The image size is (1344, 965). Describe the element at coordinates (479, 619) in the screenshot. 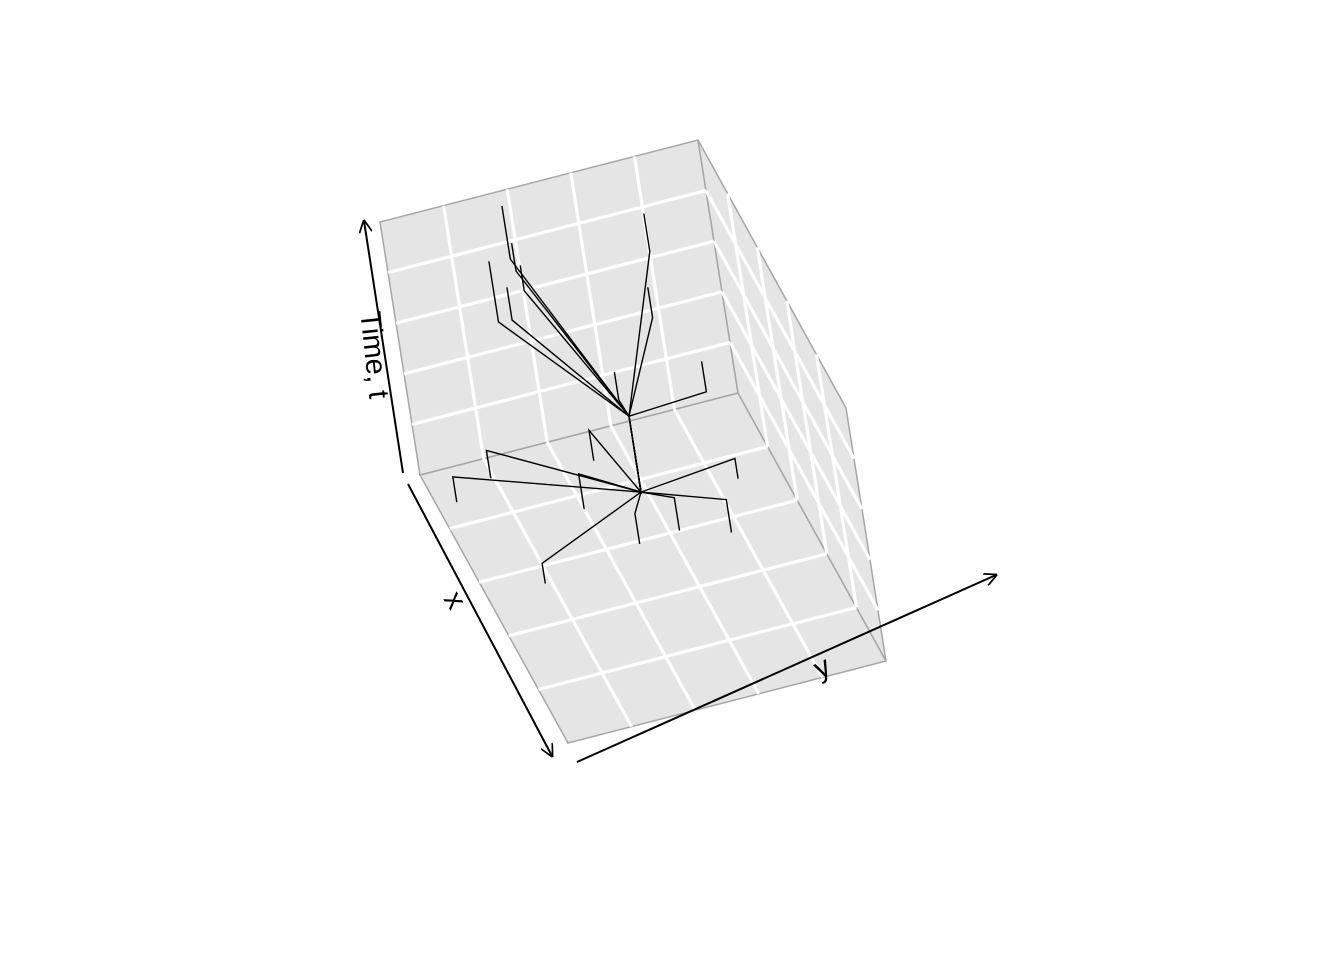

I see `x-axis-arrow` at that location.